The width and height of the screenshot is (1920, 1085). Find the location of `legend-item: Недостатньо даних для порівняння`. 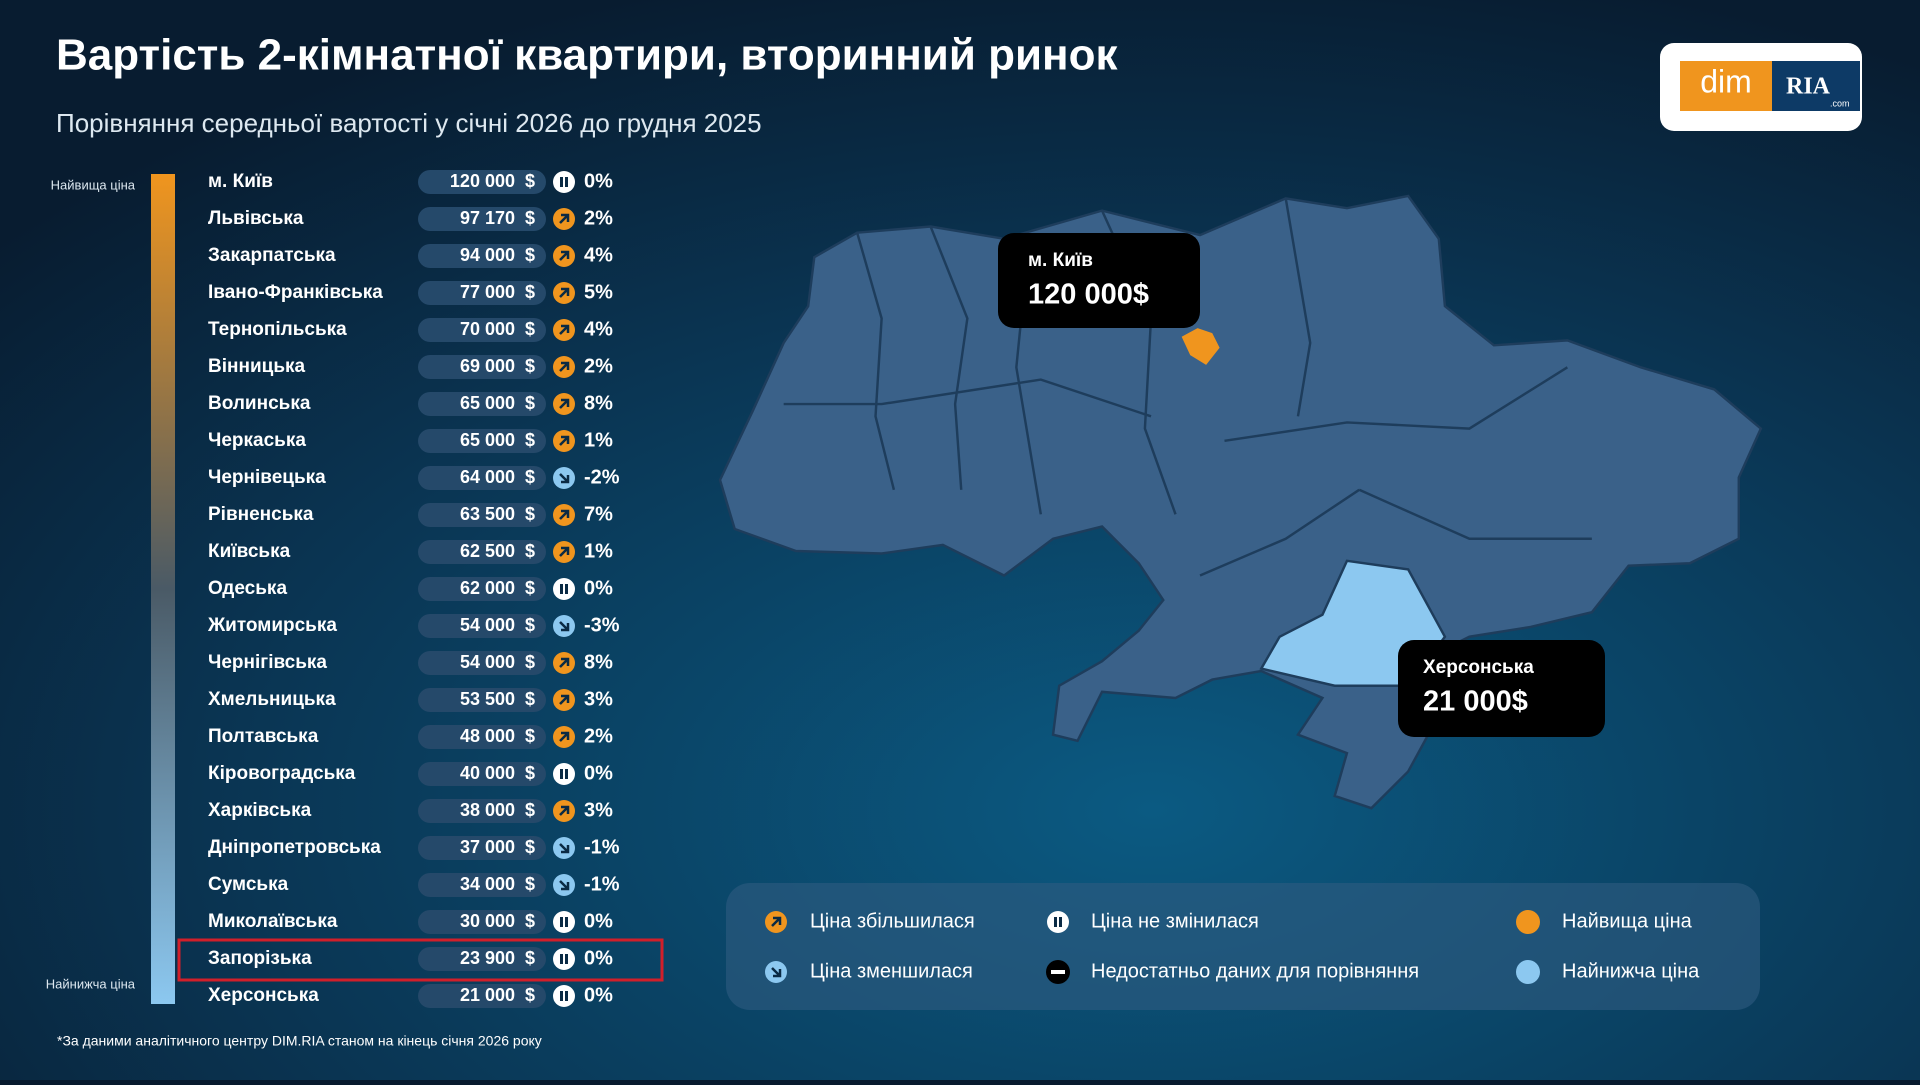

legend-item: Недостатньо даних для порівняння is located at coordinates (1255, 971).